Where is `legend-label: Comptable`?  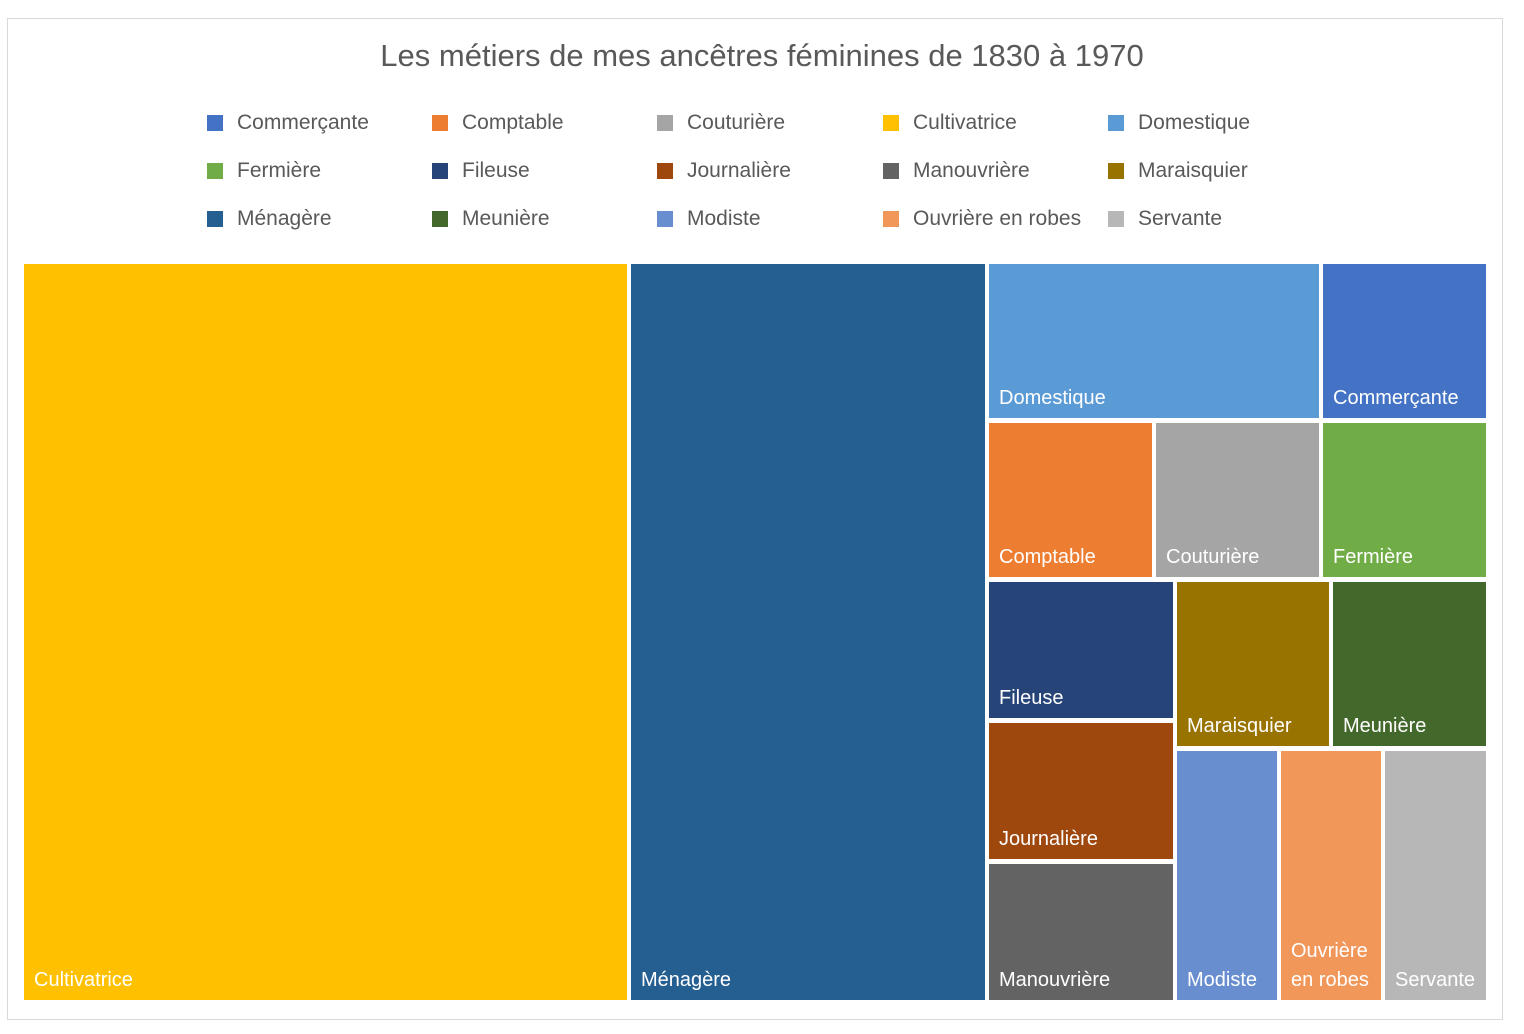 legend-label: Comptable is located at coordinates (513, 122).